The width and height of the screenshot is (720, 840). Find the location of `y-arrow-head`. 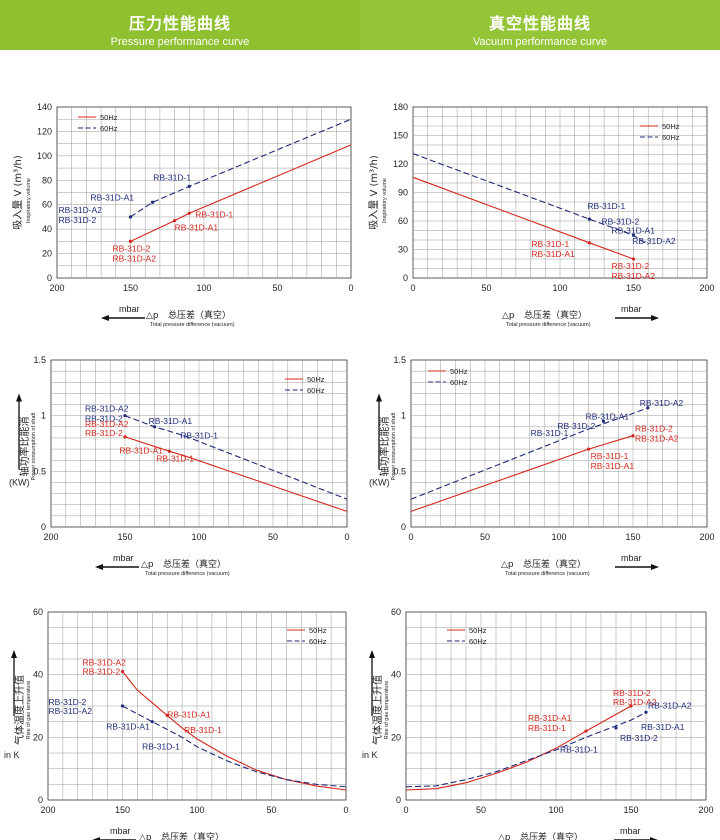

y-arrow-head is located at coordinates (379, 397).